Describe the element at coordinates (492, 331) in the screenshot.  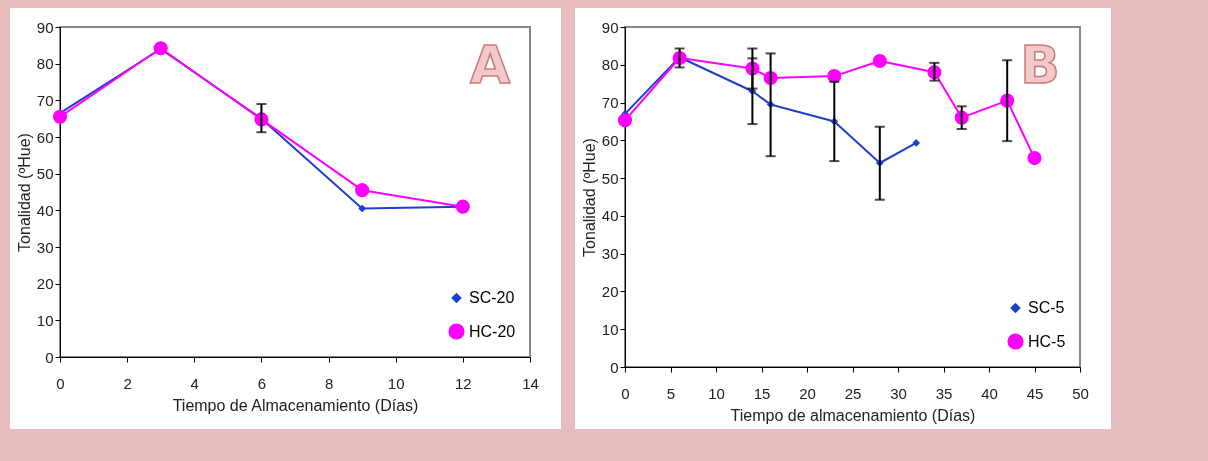
I see `legend-label: HC-20` at that location.